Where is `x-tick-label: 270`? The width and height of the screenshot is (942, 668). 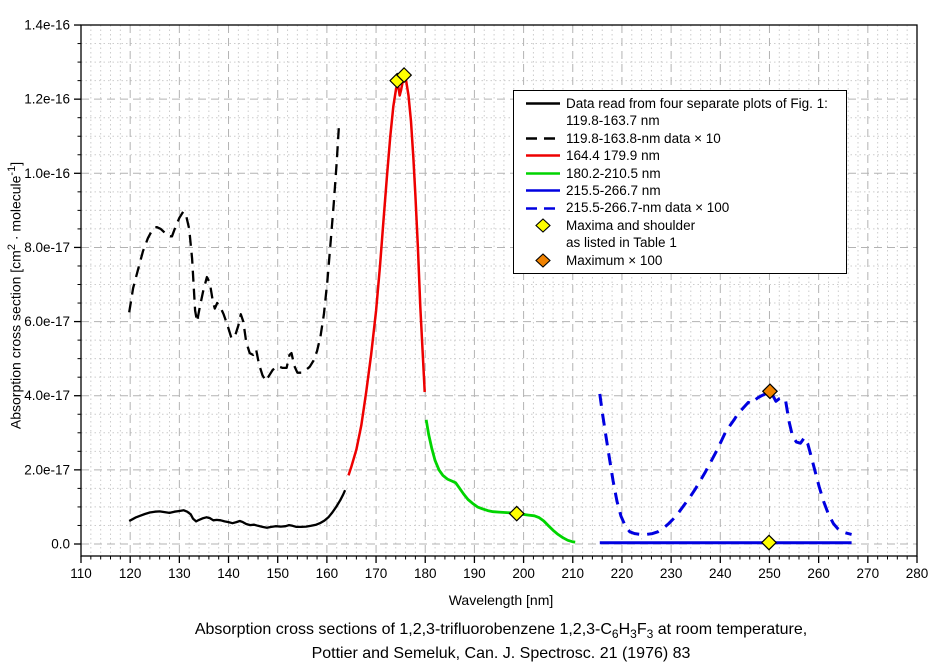 x-tick-label: 270 is located at coordinates (868, 573).